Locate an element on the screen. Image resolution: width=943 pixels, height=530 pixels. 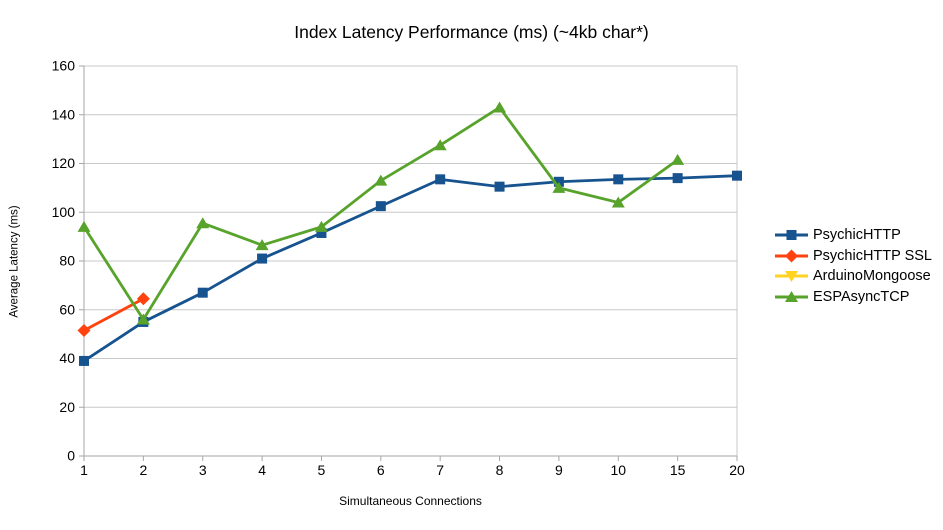
triangle-down-marker-icon is located at coordinates (791, 277).